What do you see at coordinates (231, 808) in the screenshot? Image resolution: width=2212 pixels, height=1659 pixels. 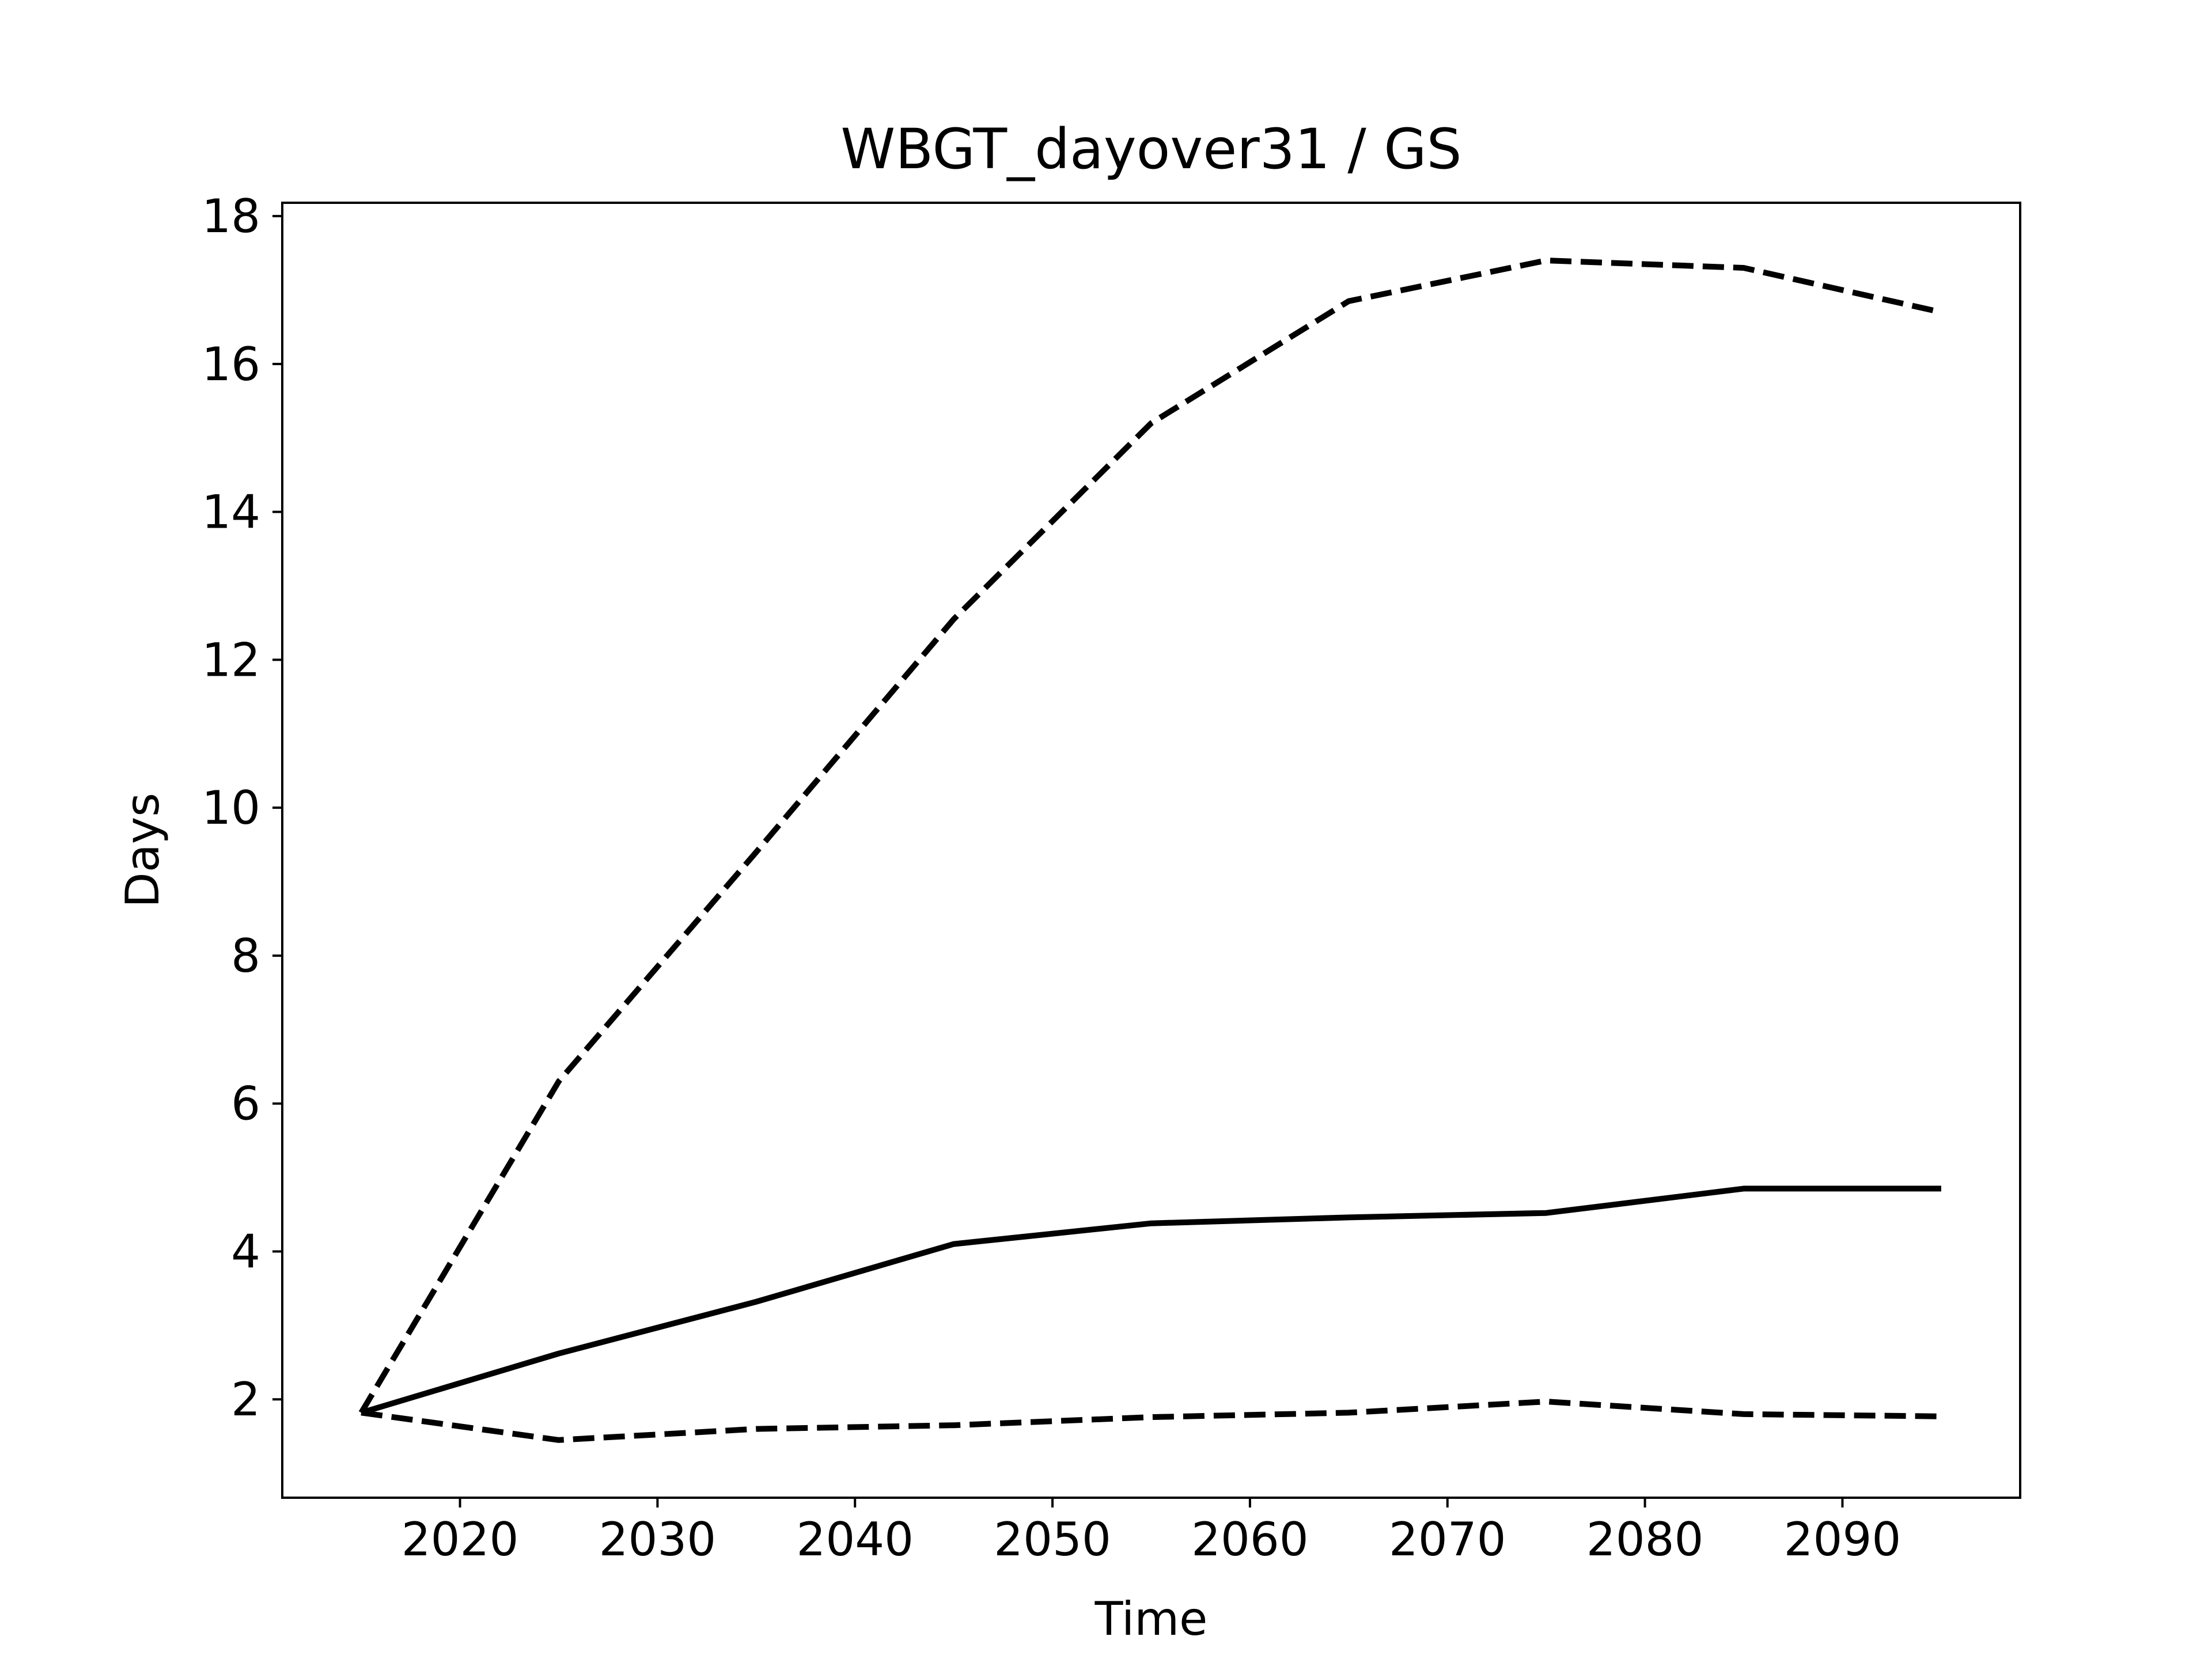 I see `y-tick-label: 10` at bounding box center [231, 808].